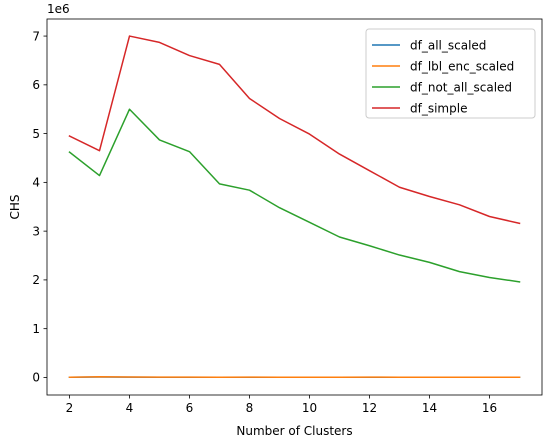 This screenshot has width=554, height=448. I want to click on y-offset-label: 1e6, so click(58, 9).